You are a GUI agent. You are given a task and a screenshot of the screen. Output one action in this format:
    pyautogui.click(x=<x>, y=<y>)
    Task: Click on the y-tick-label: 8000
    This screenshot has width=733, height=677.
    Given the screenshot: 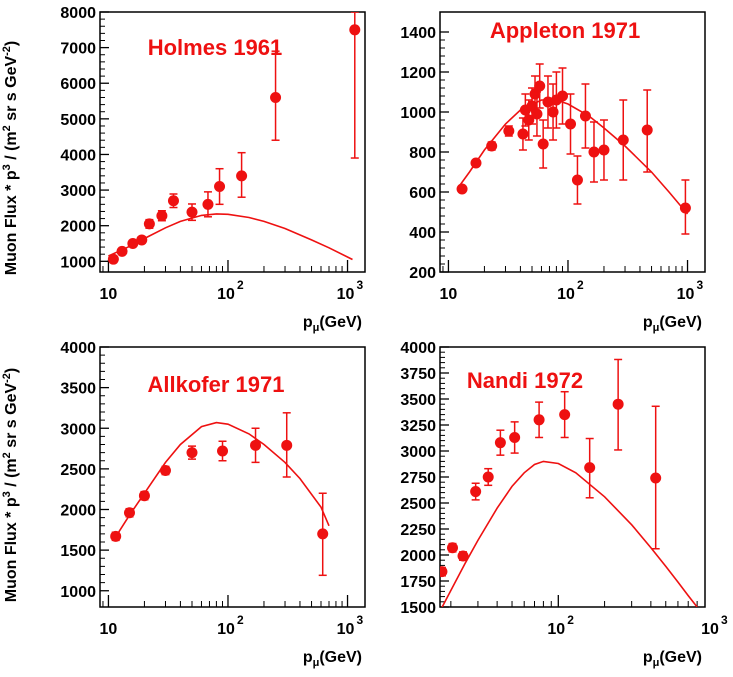 What is the action you would take?
    pyautogui.click(x=78, y=13)
    